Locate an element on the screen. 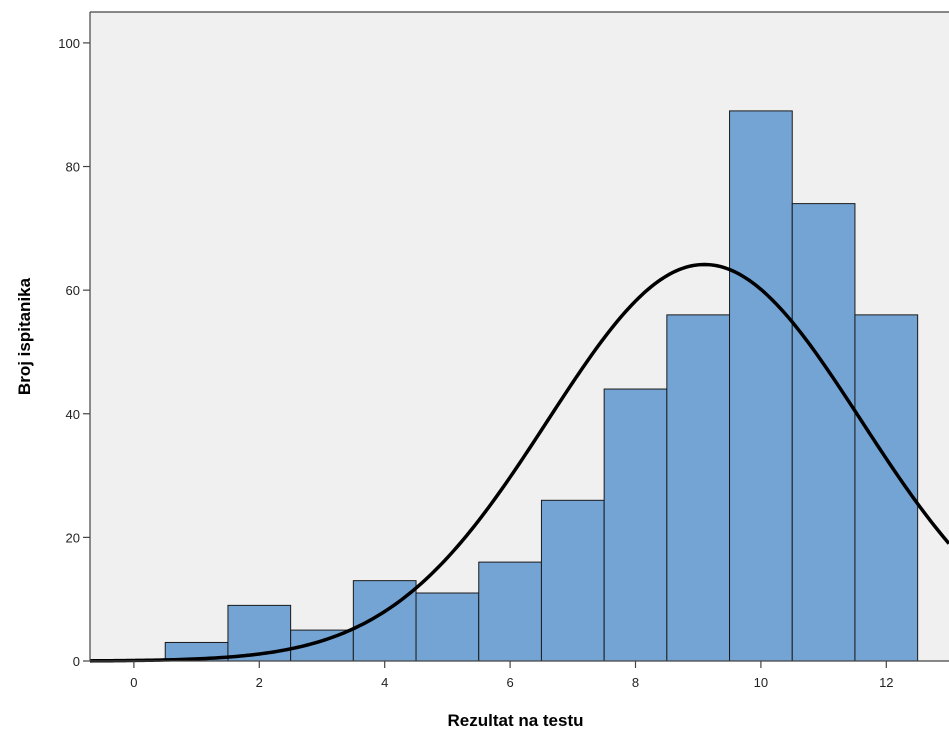 This screenshot has height=733, width=949. y-axis-ticks: 0 20 40 60 80 100 is located at coordinates (74, 352).